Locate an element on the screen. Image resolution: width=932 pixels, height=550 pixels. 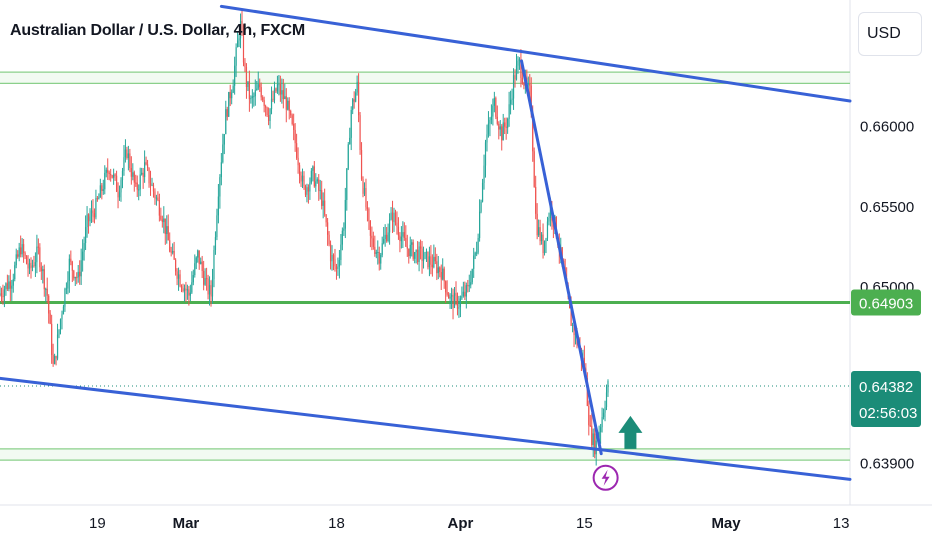
support-price-label: 0.64903 is located at coordinates (886, 304).